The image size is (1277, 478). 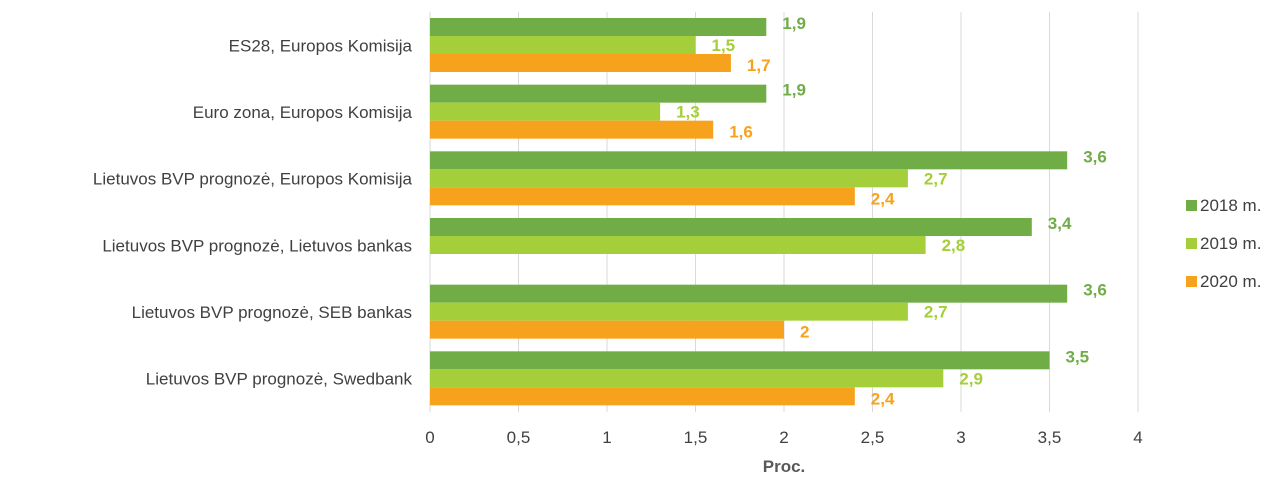 What do you see at coordinates (960, 437) in the screenshot?
I see `x-tick-label: 3` at bounding box center [960, 437].